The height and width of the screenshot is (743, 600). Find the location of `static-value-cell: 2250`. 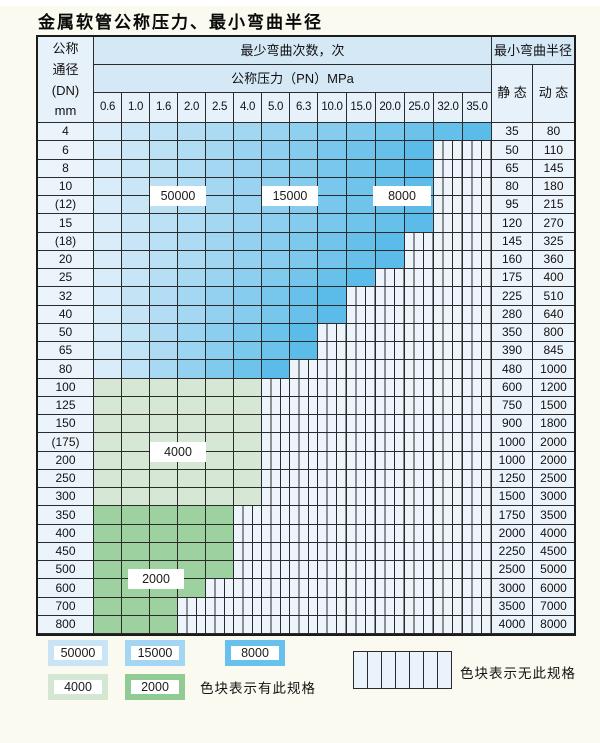

static-value-cell: 2250 is located at coordinates (512, 552).